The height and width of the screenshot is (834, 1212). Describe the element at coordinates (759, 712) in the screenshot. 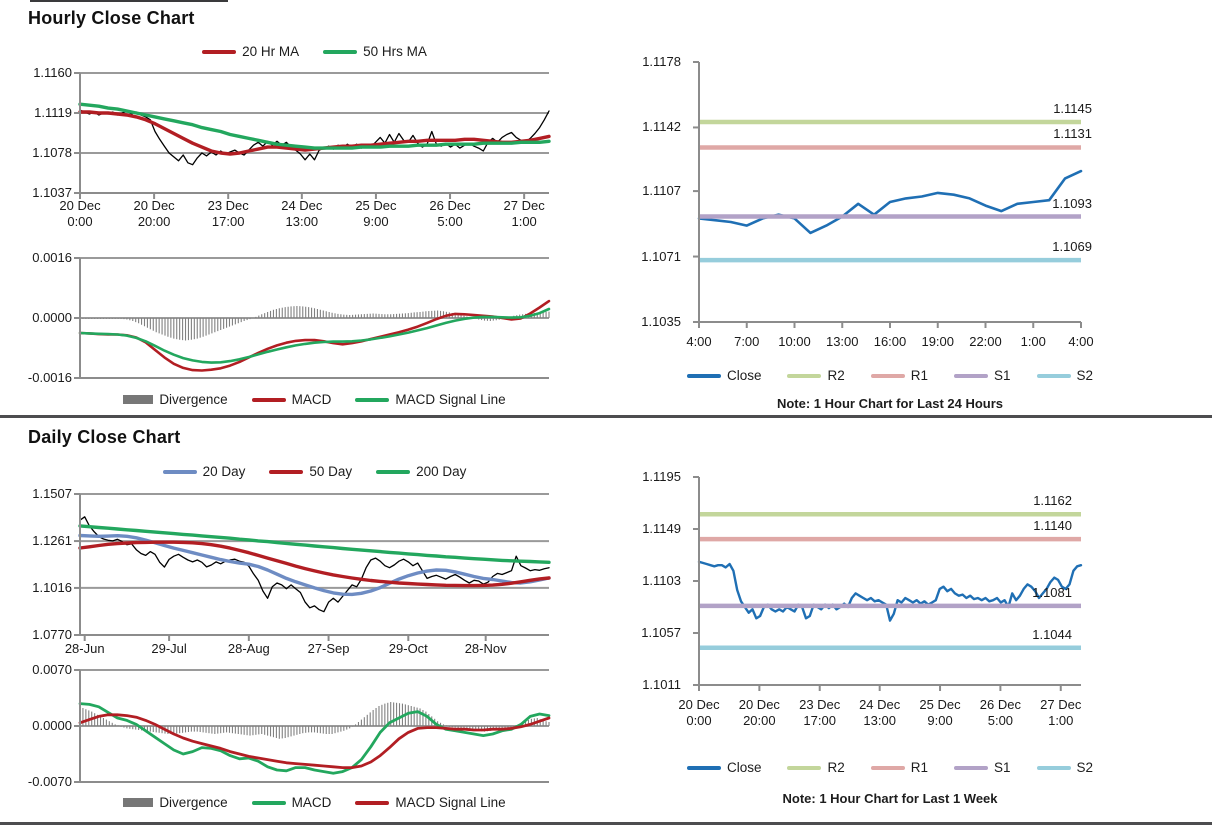

I see `x-tick-label: 20 Dec 20:00` at that location.